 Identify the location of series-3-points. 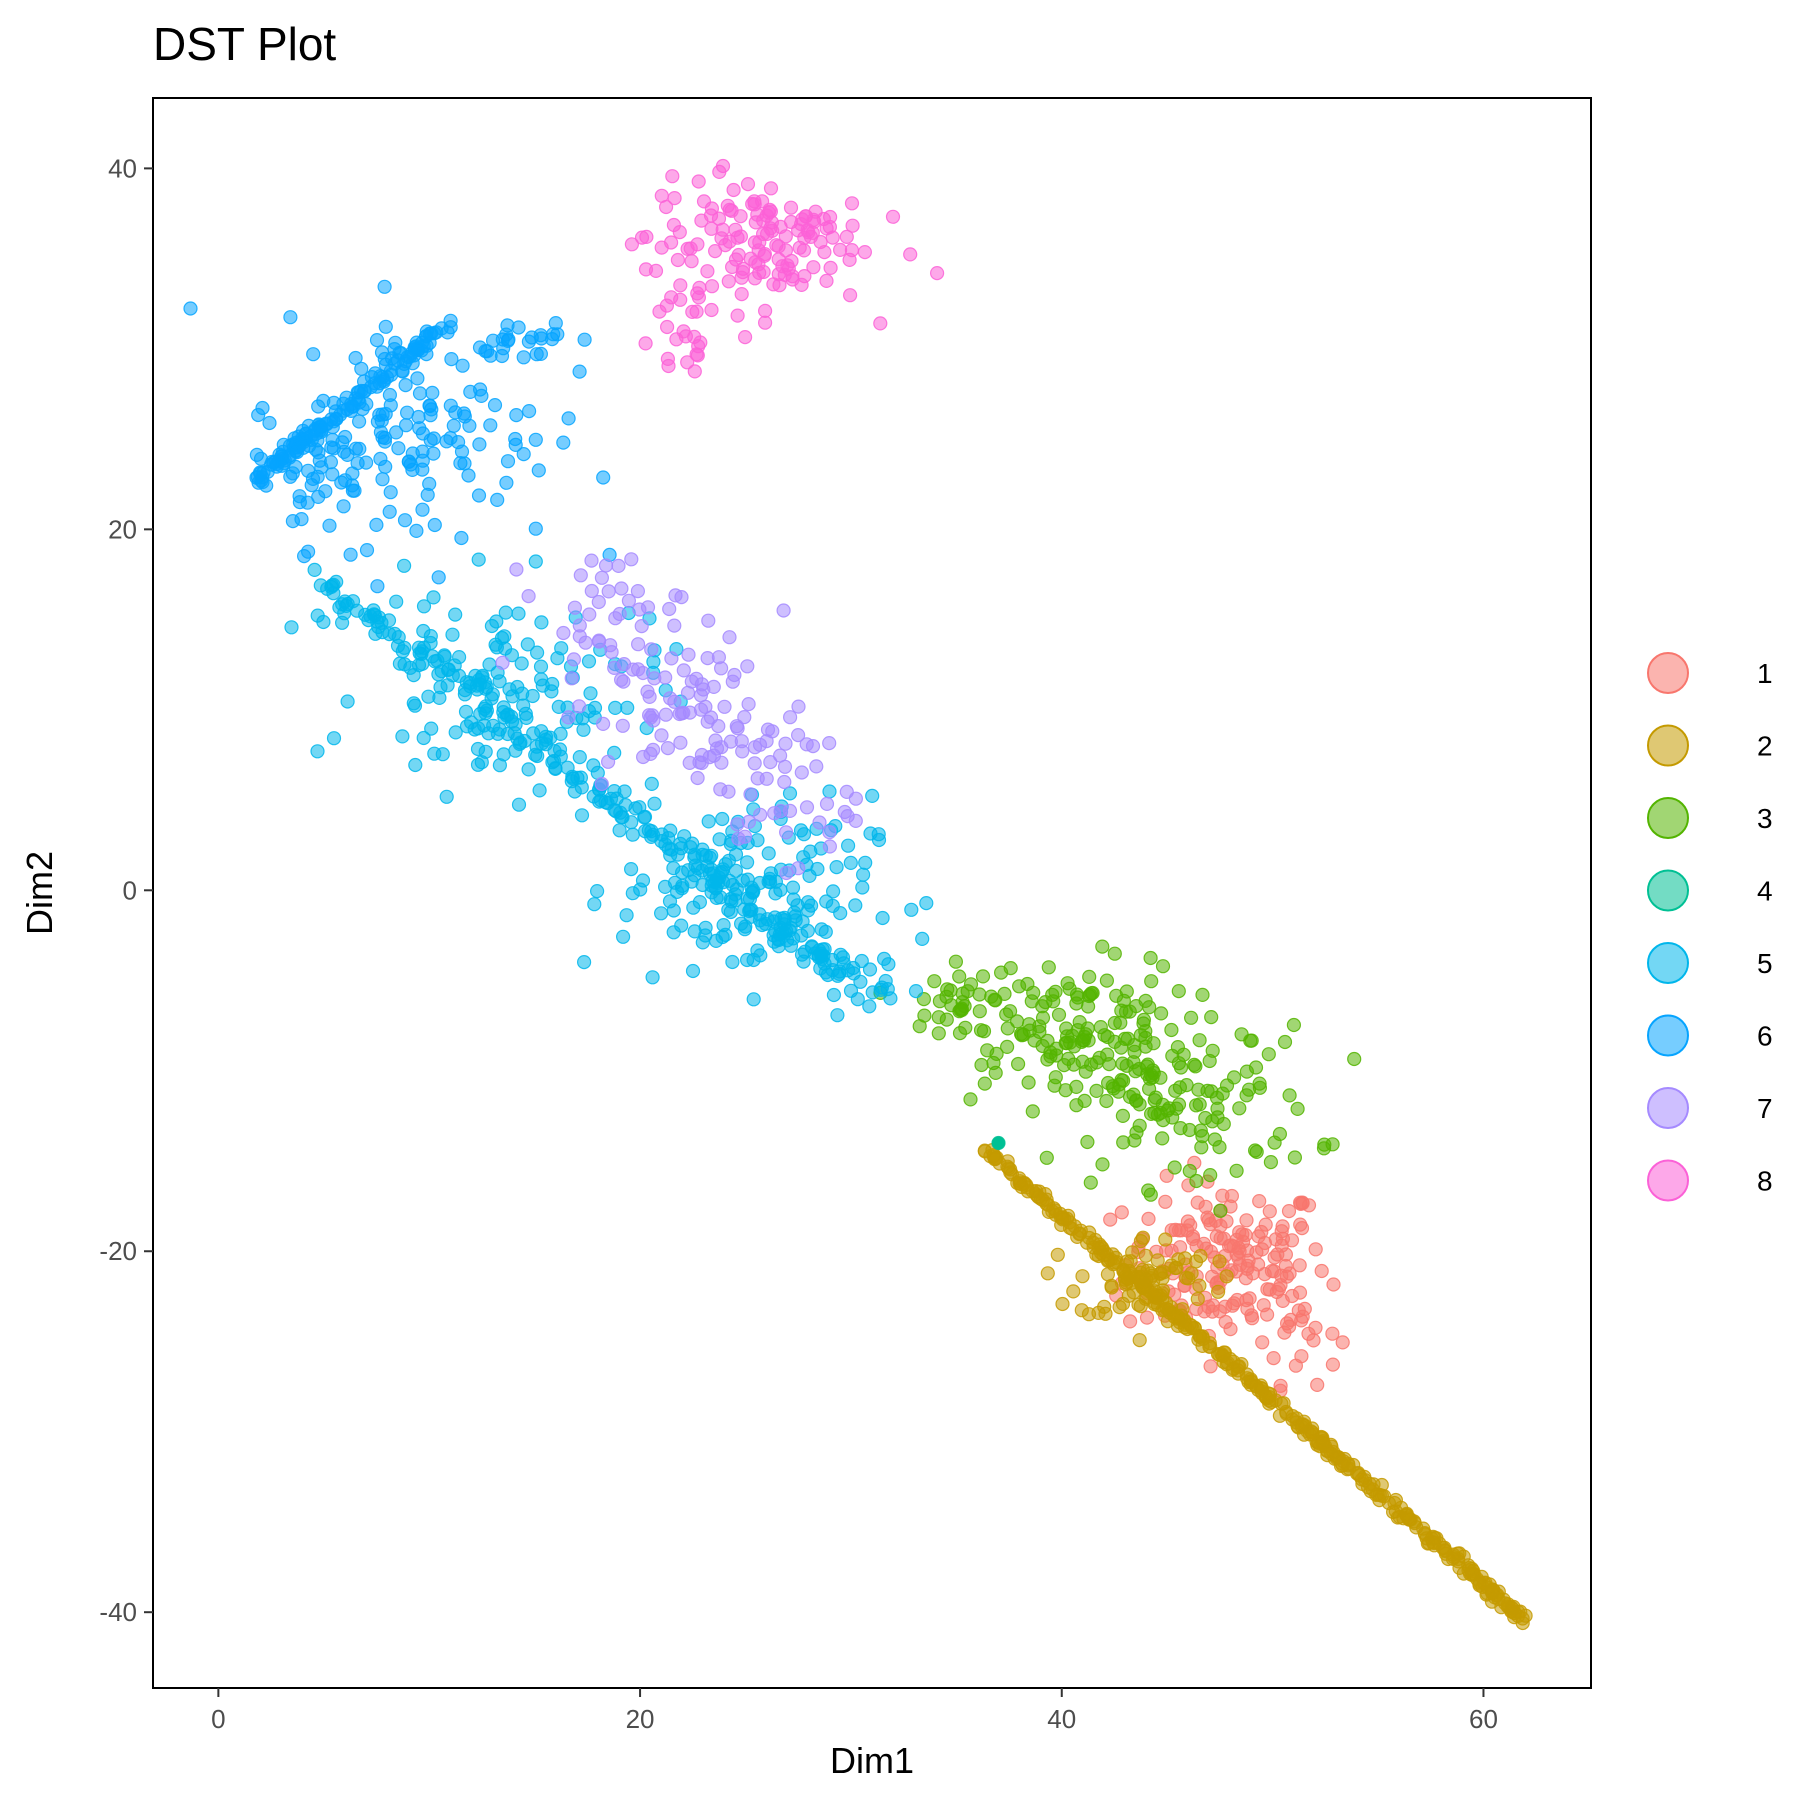
(1117, 1078).